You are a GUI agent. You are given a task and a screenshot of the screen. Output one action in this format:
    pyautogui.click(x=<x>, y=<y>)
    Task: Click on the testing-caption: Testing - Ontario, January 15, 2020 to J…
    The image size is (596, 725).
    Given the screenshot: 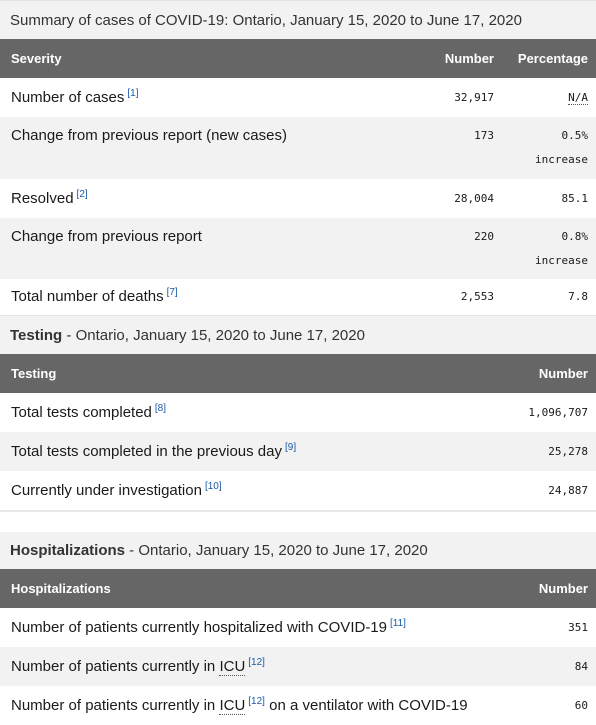 What is the action you would take?
    pyautogui.click(x=298, y=334)
    